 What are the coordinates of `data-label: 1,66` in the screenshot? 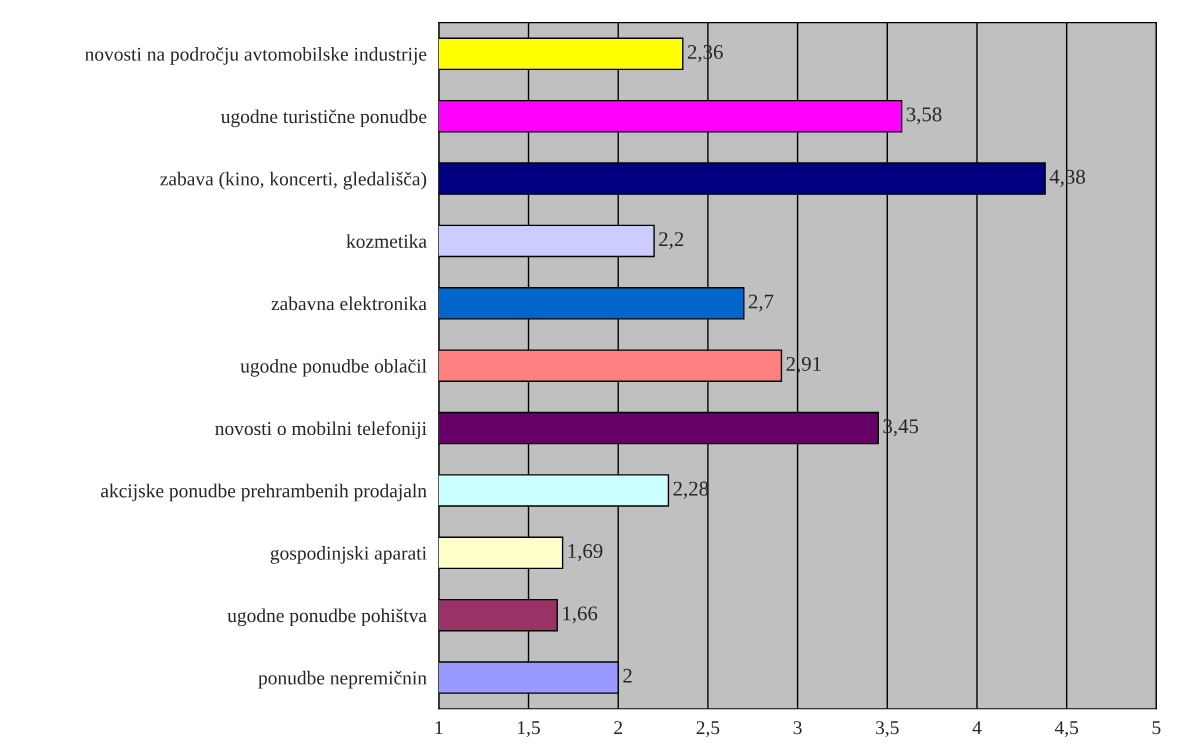 It's located at (580, 615).